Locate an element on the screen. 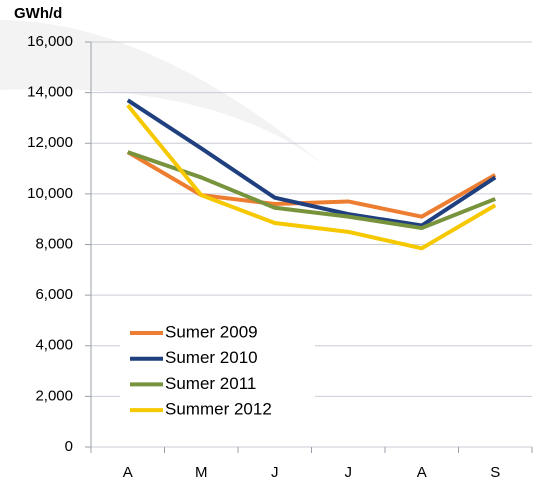  y-tick-label: 10,000 is located at coordinates (50, 193).